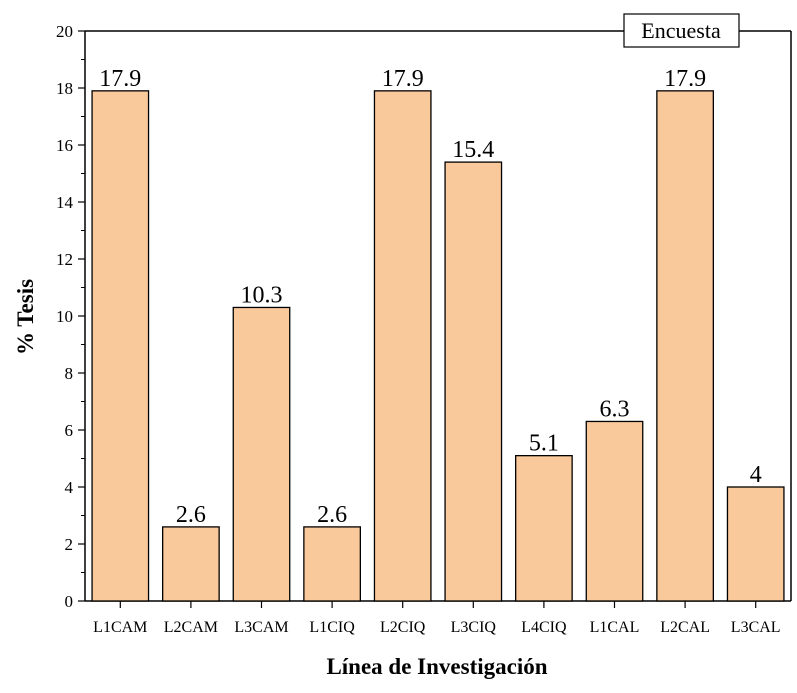  Describe the element at coordinates (65, 202) in the screenshot. I see `y-tick-label: 14` at that location.